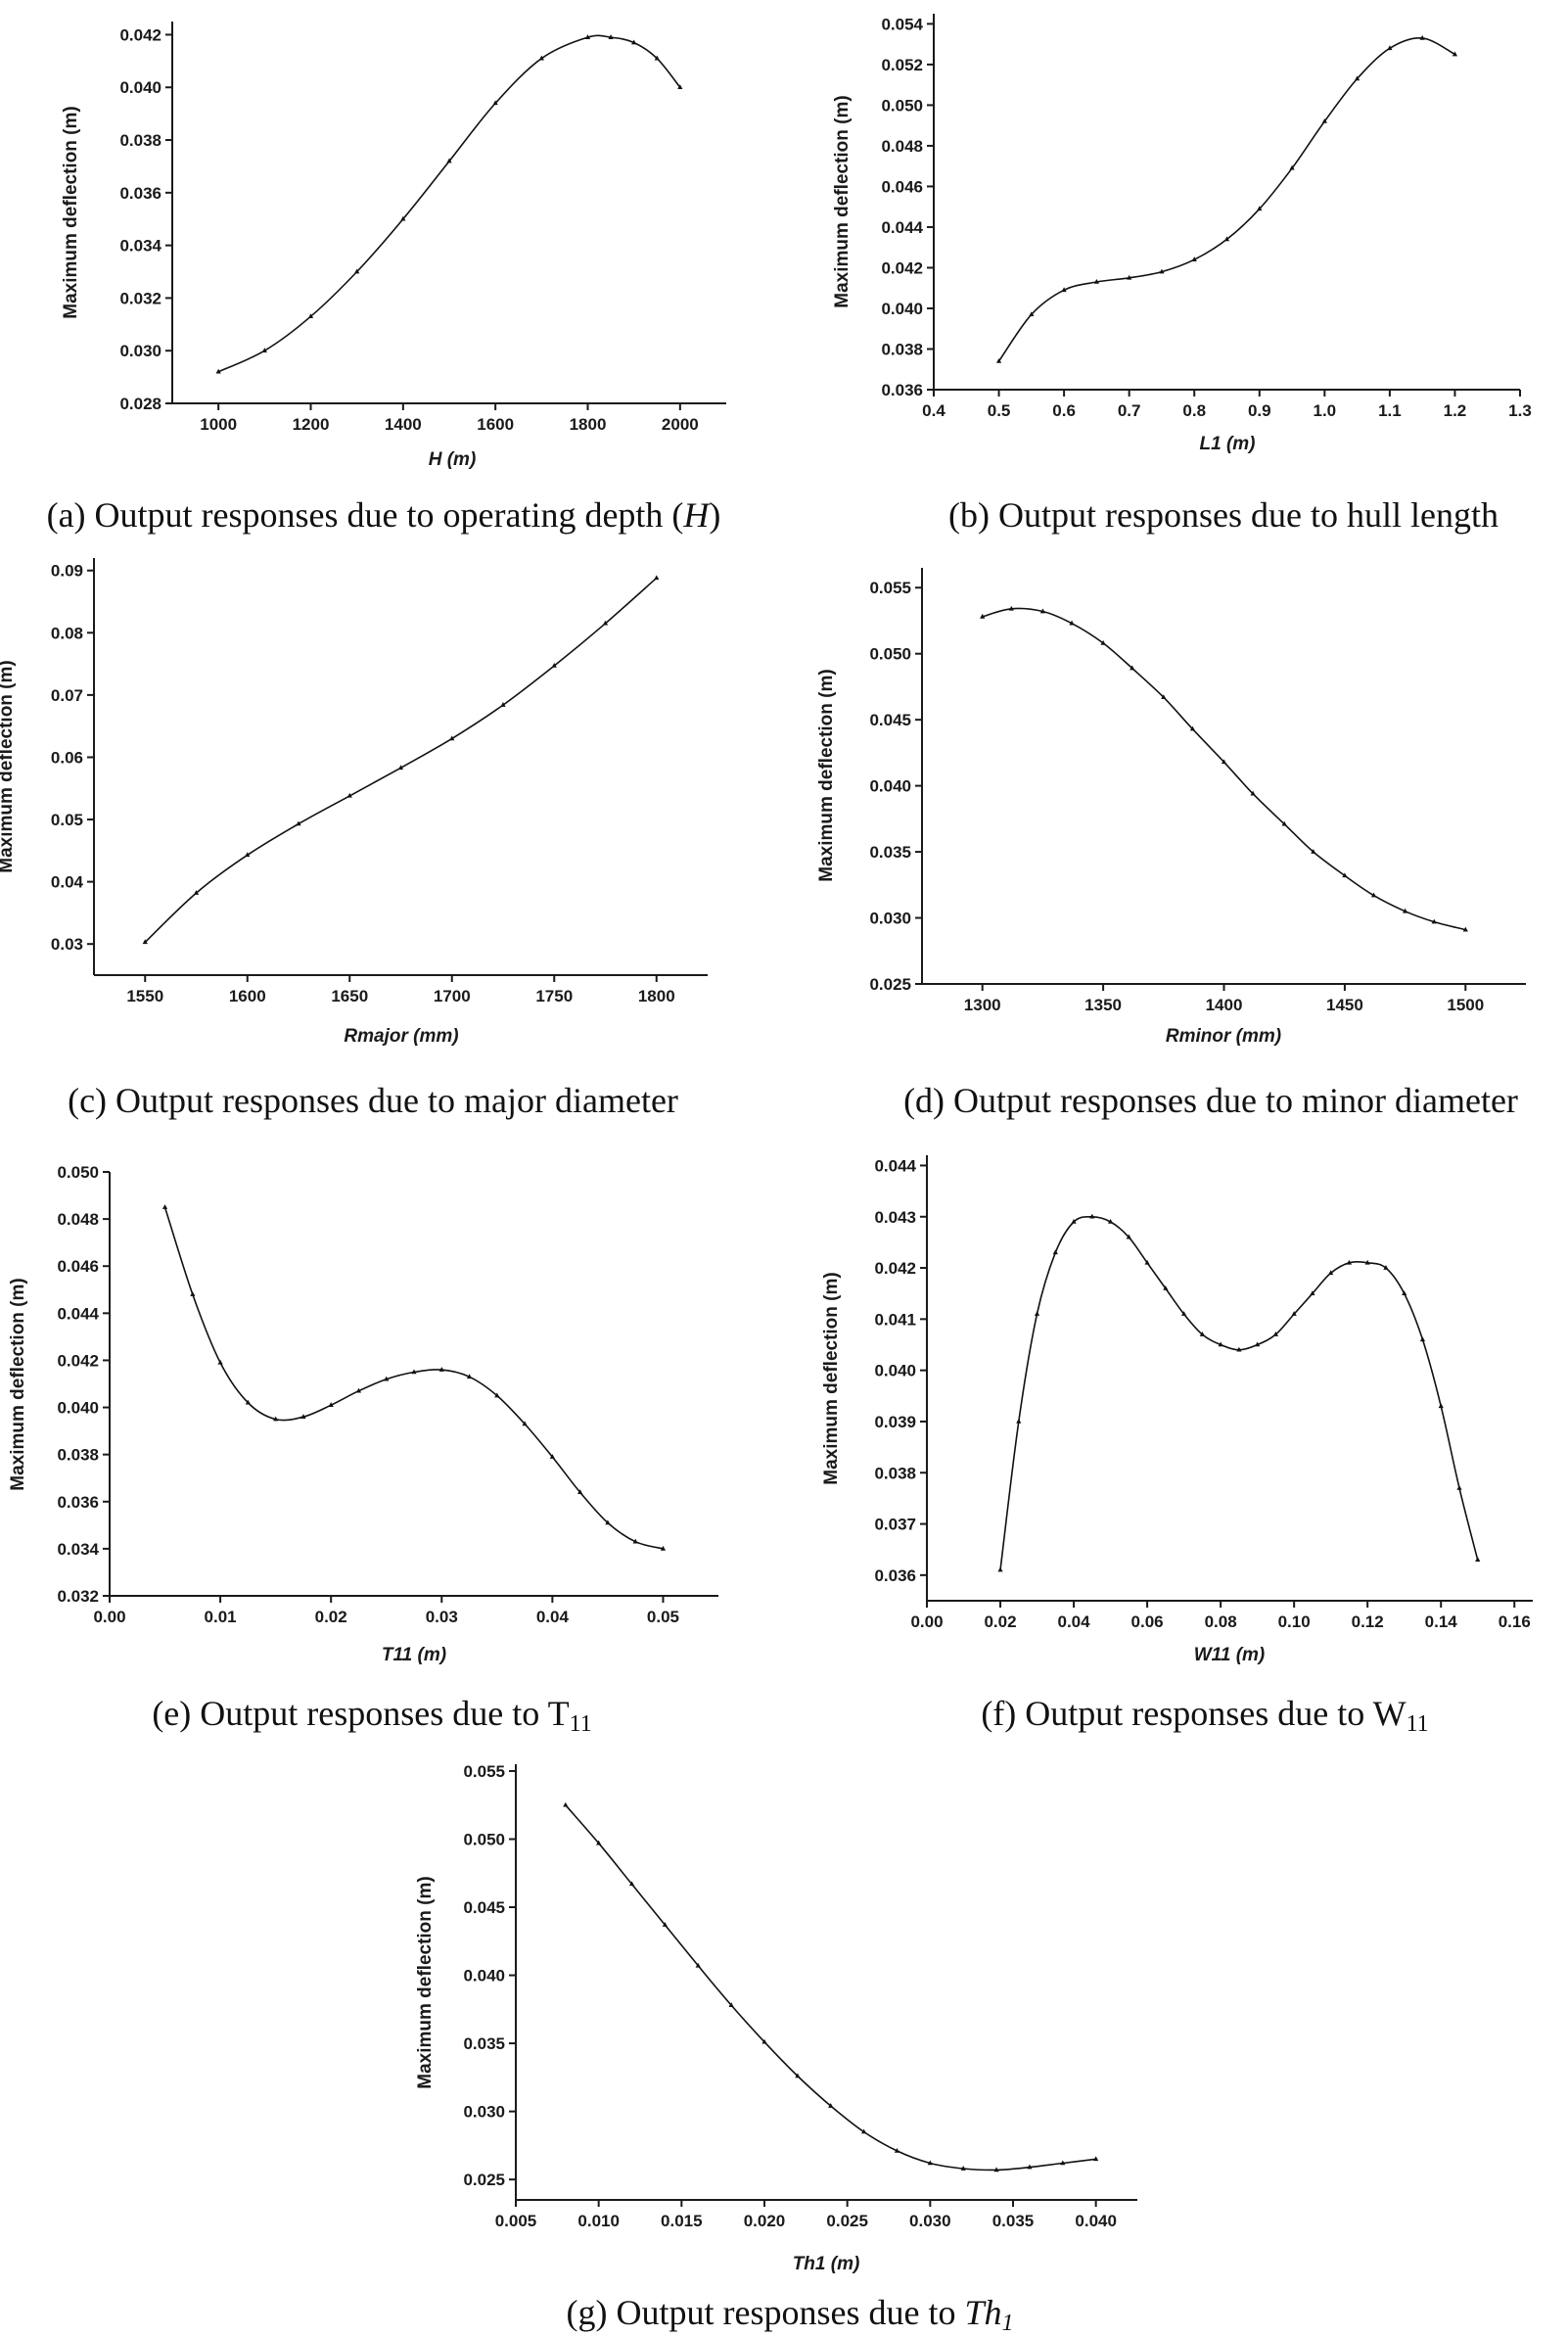 The height and width of the screenshot is (2336, 1568). I want to click on y-tick-label: 0.035, so click(890, 852).